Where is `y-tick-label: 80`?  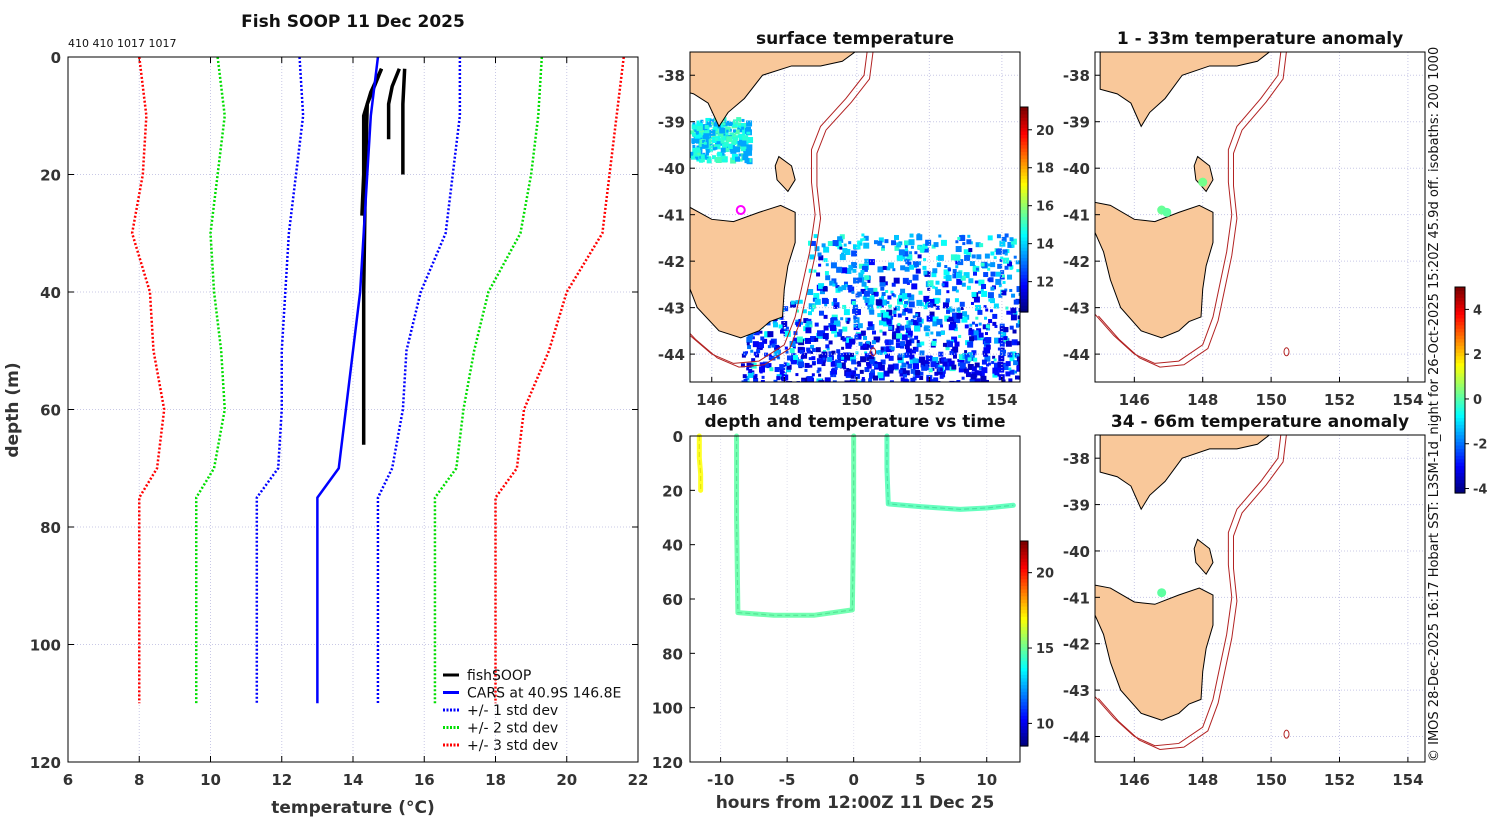 y-tick-label: 80 is located at coordinates (50, 528).